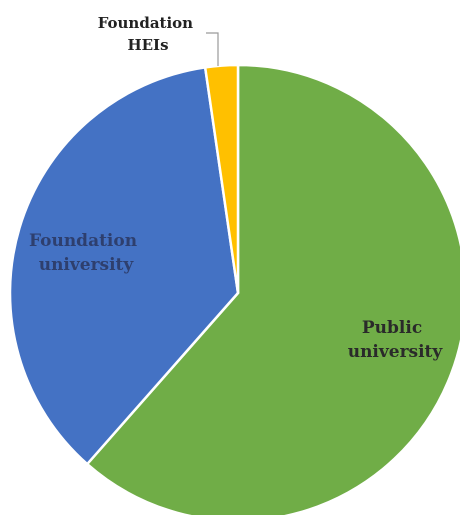 The width and height of the screenshot is (460, 515). I want to click on label-public-university: Public university, so click(396, 340).